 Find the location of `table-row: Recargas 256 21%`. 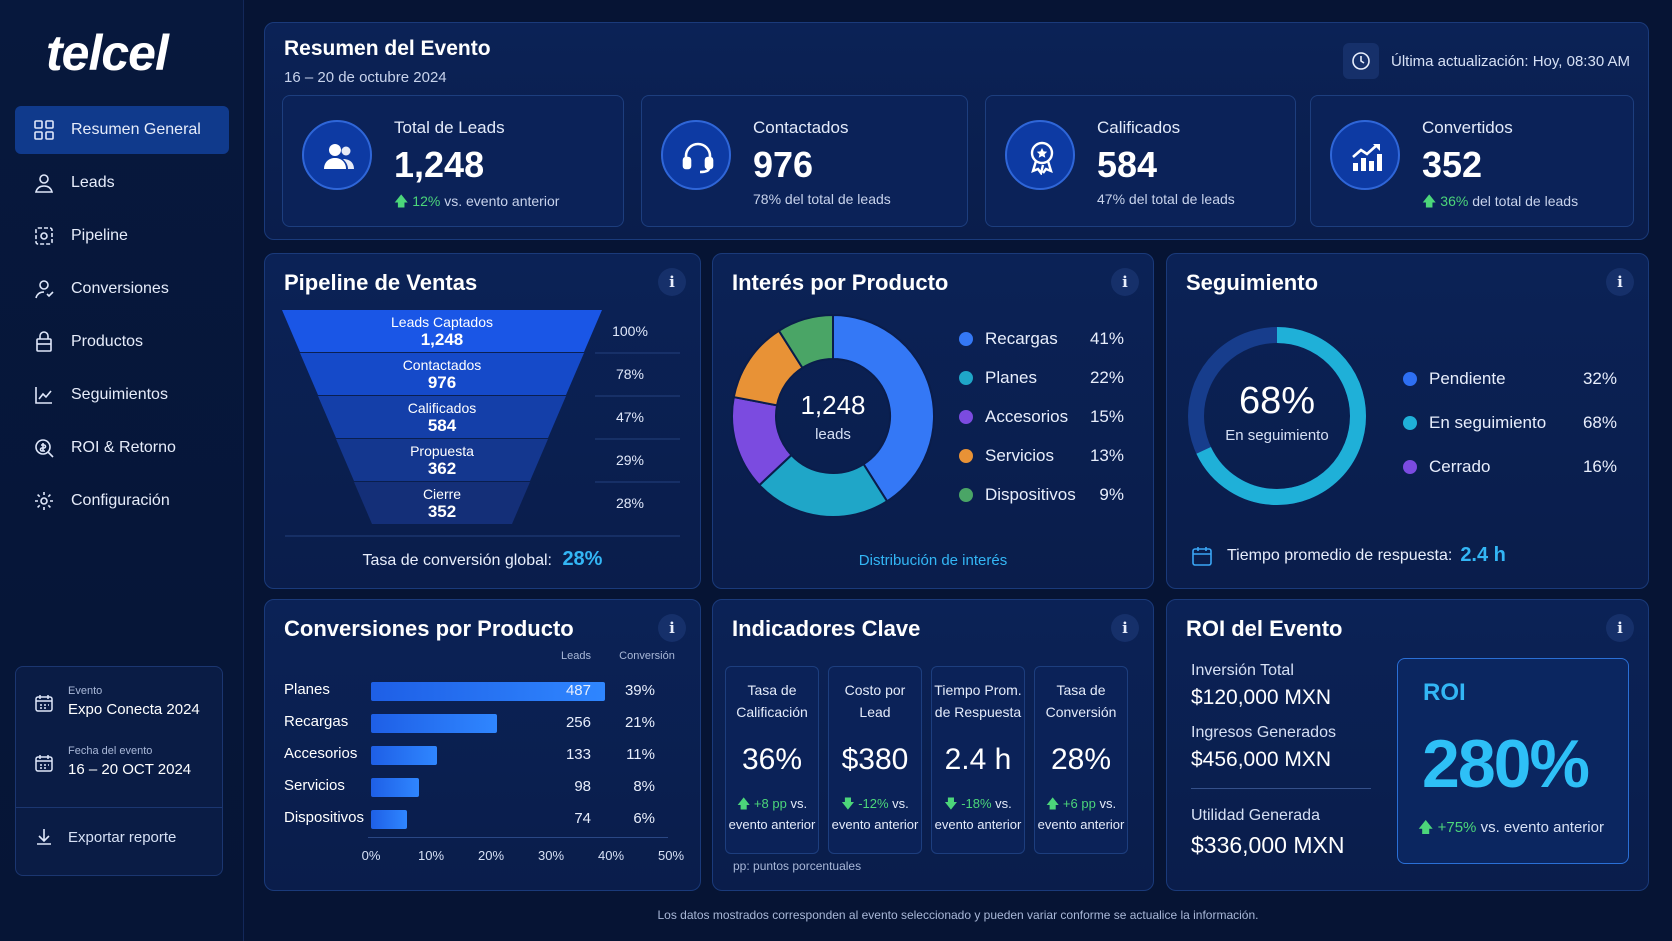

table-row: Recargas 256 21% is located at coordinates (482, 722).